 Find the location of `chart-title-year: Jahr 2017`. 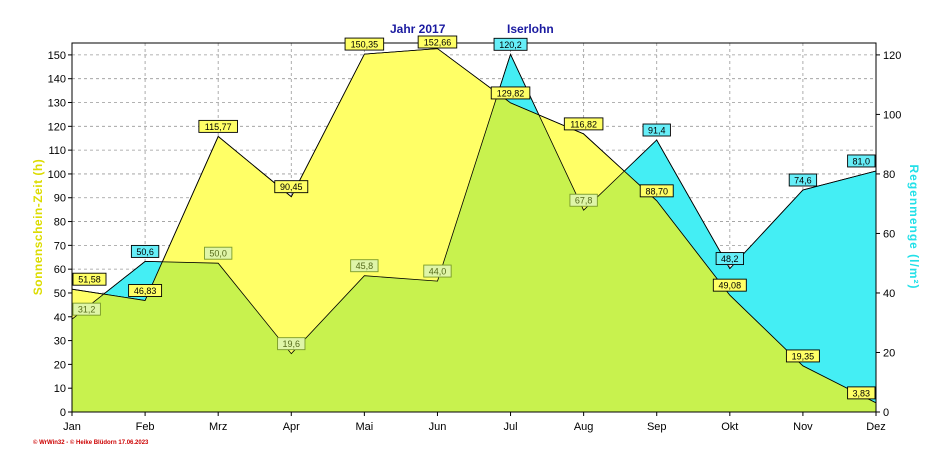

chart-title-year: Jahr 2017 is located at coordinates (418, 29).